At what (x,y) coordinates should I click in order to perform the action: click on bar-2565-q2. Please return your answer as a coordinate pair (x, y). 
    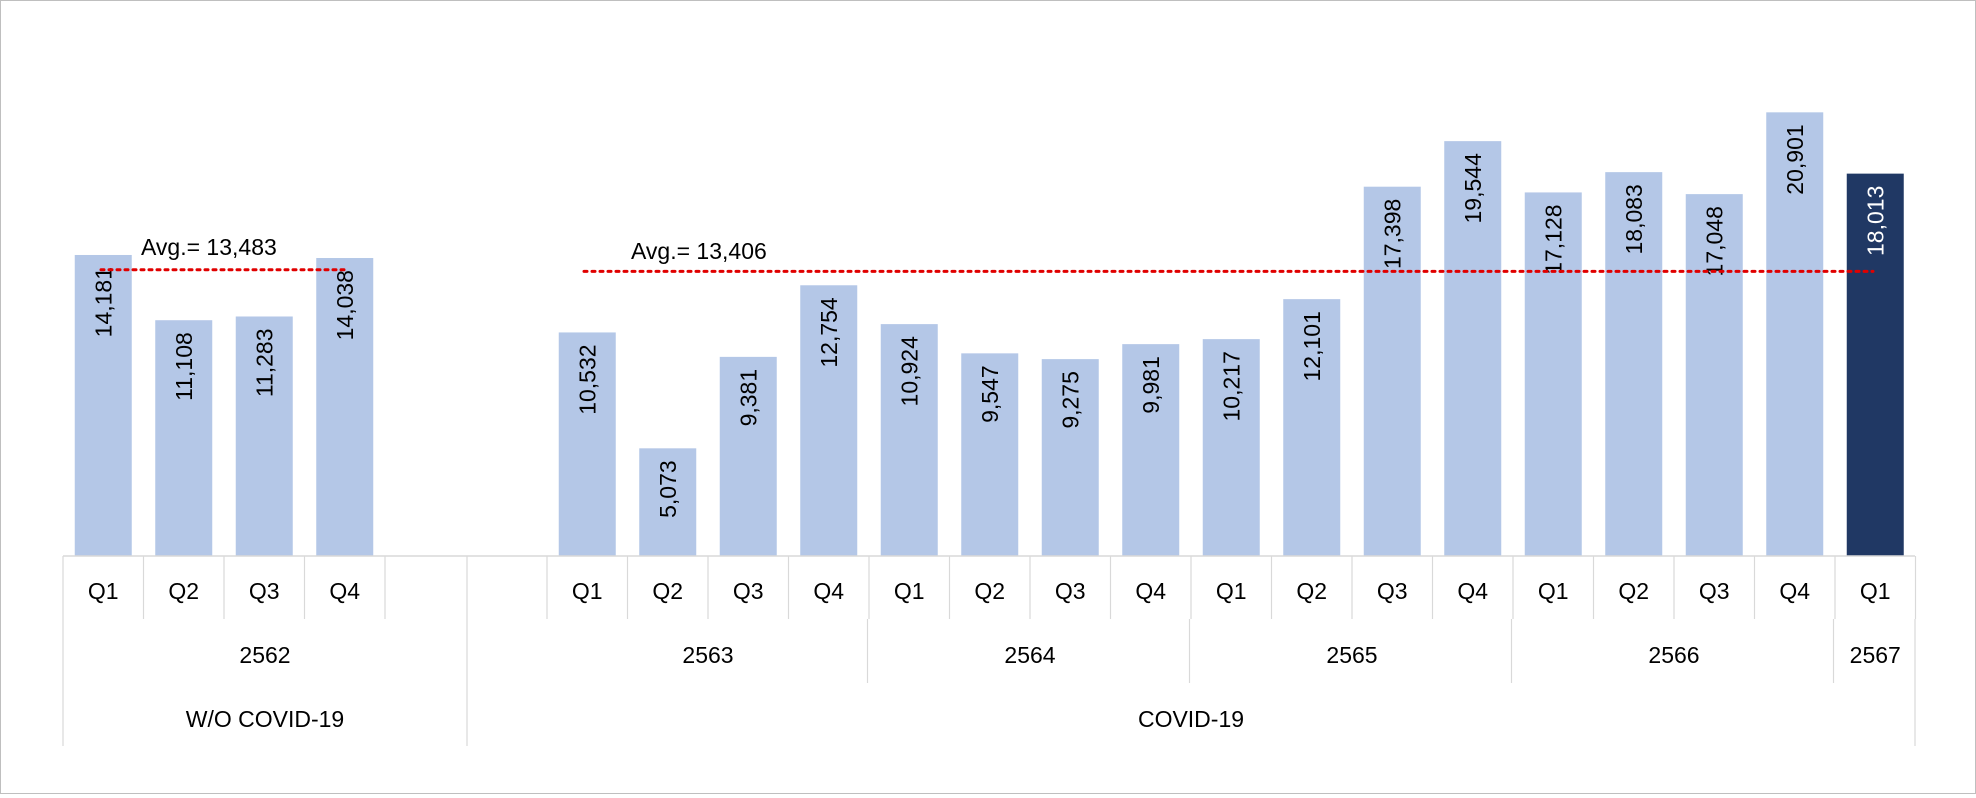
    Looking at the image, I should click on (1312, 427).